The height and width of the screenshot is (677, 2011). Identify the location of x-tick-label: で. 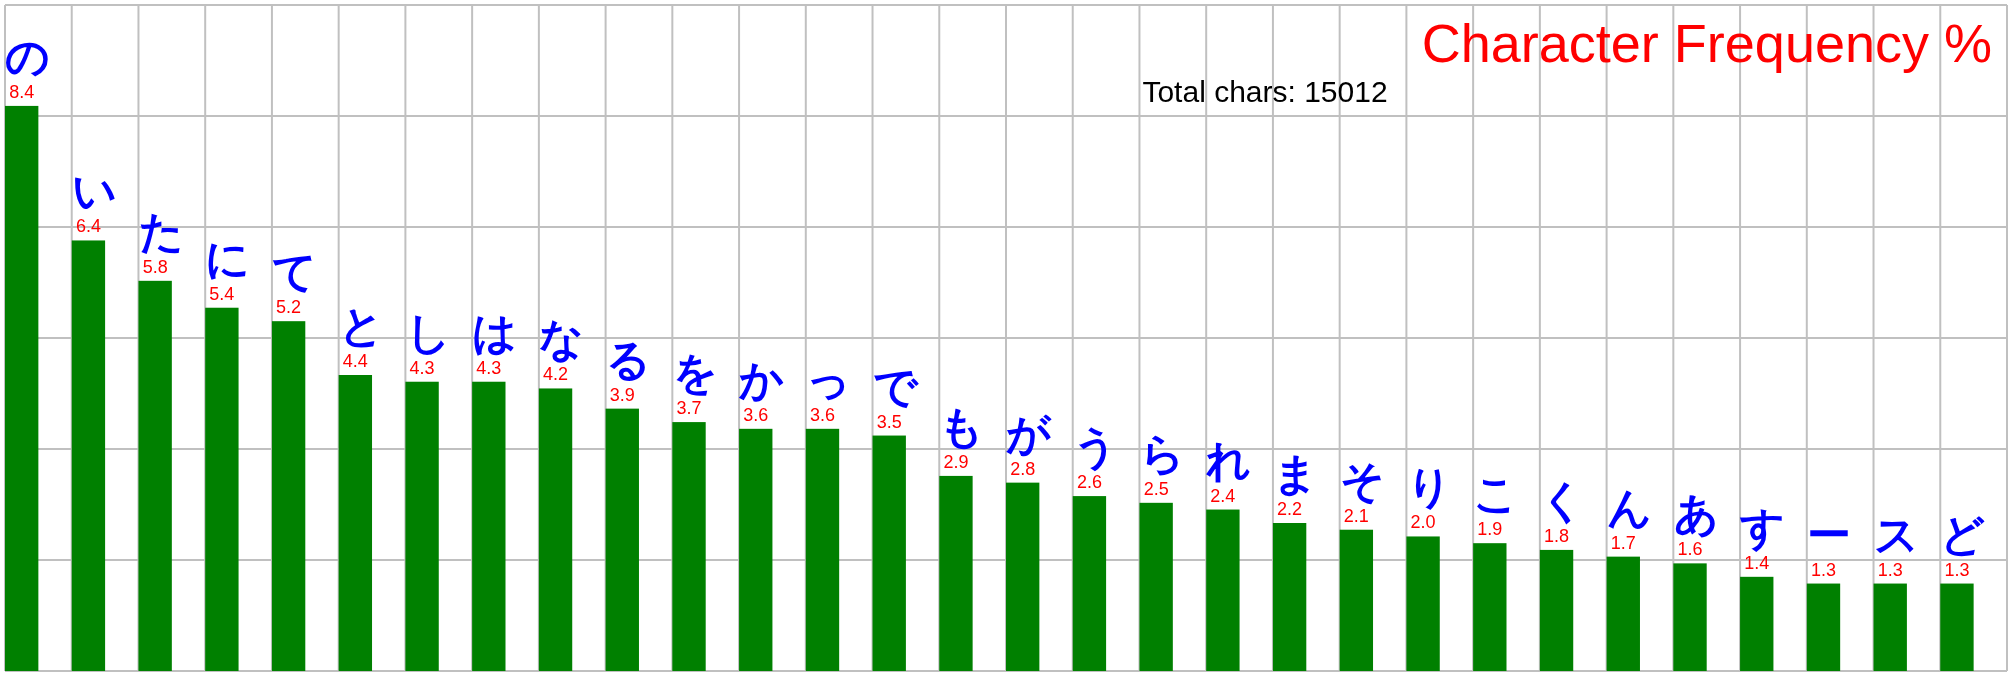
(895, 386).